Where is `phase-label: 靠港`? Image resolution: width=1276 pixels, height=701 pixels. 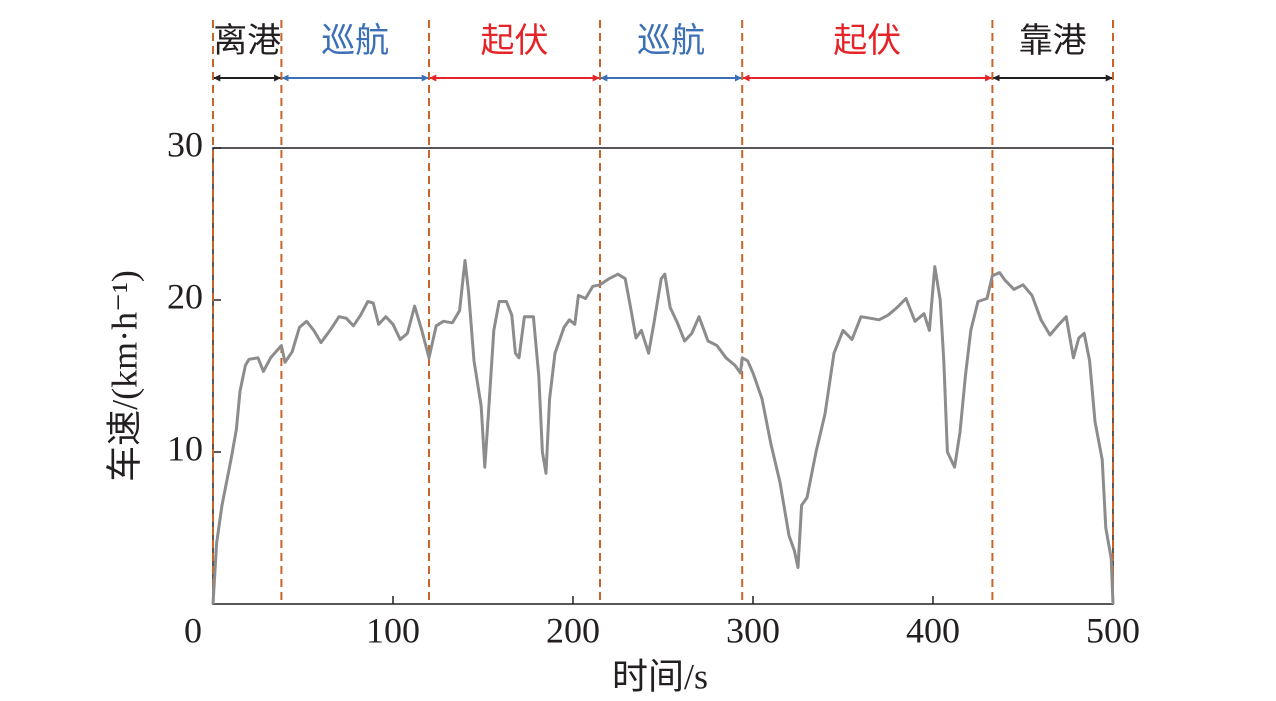 phase-label: 靠港 is located at coordinates (1053, 41).